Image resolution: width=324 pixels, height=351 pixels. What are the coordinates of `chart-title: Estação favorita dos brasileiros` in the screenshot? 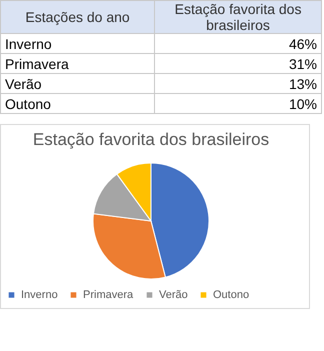 It's located at (151, 139).